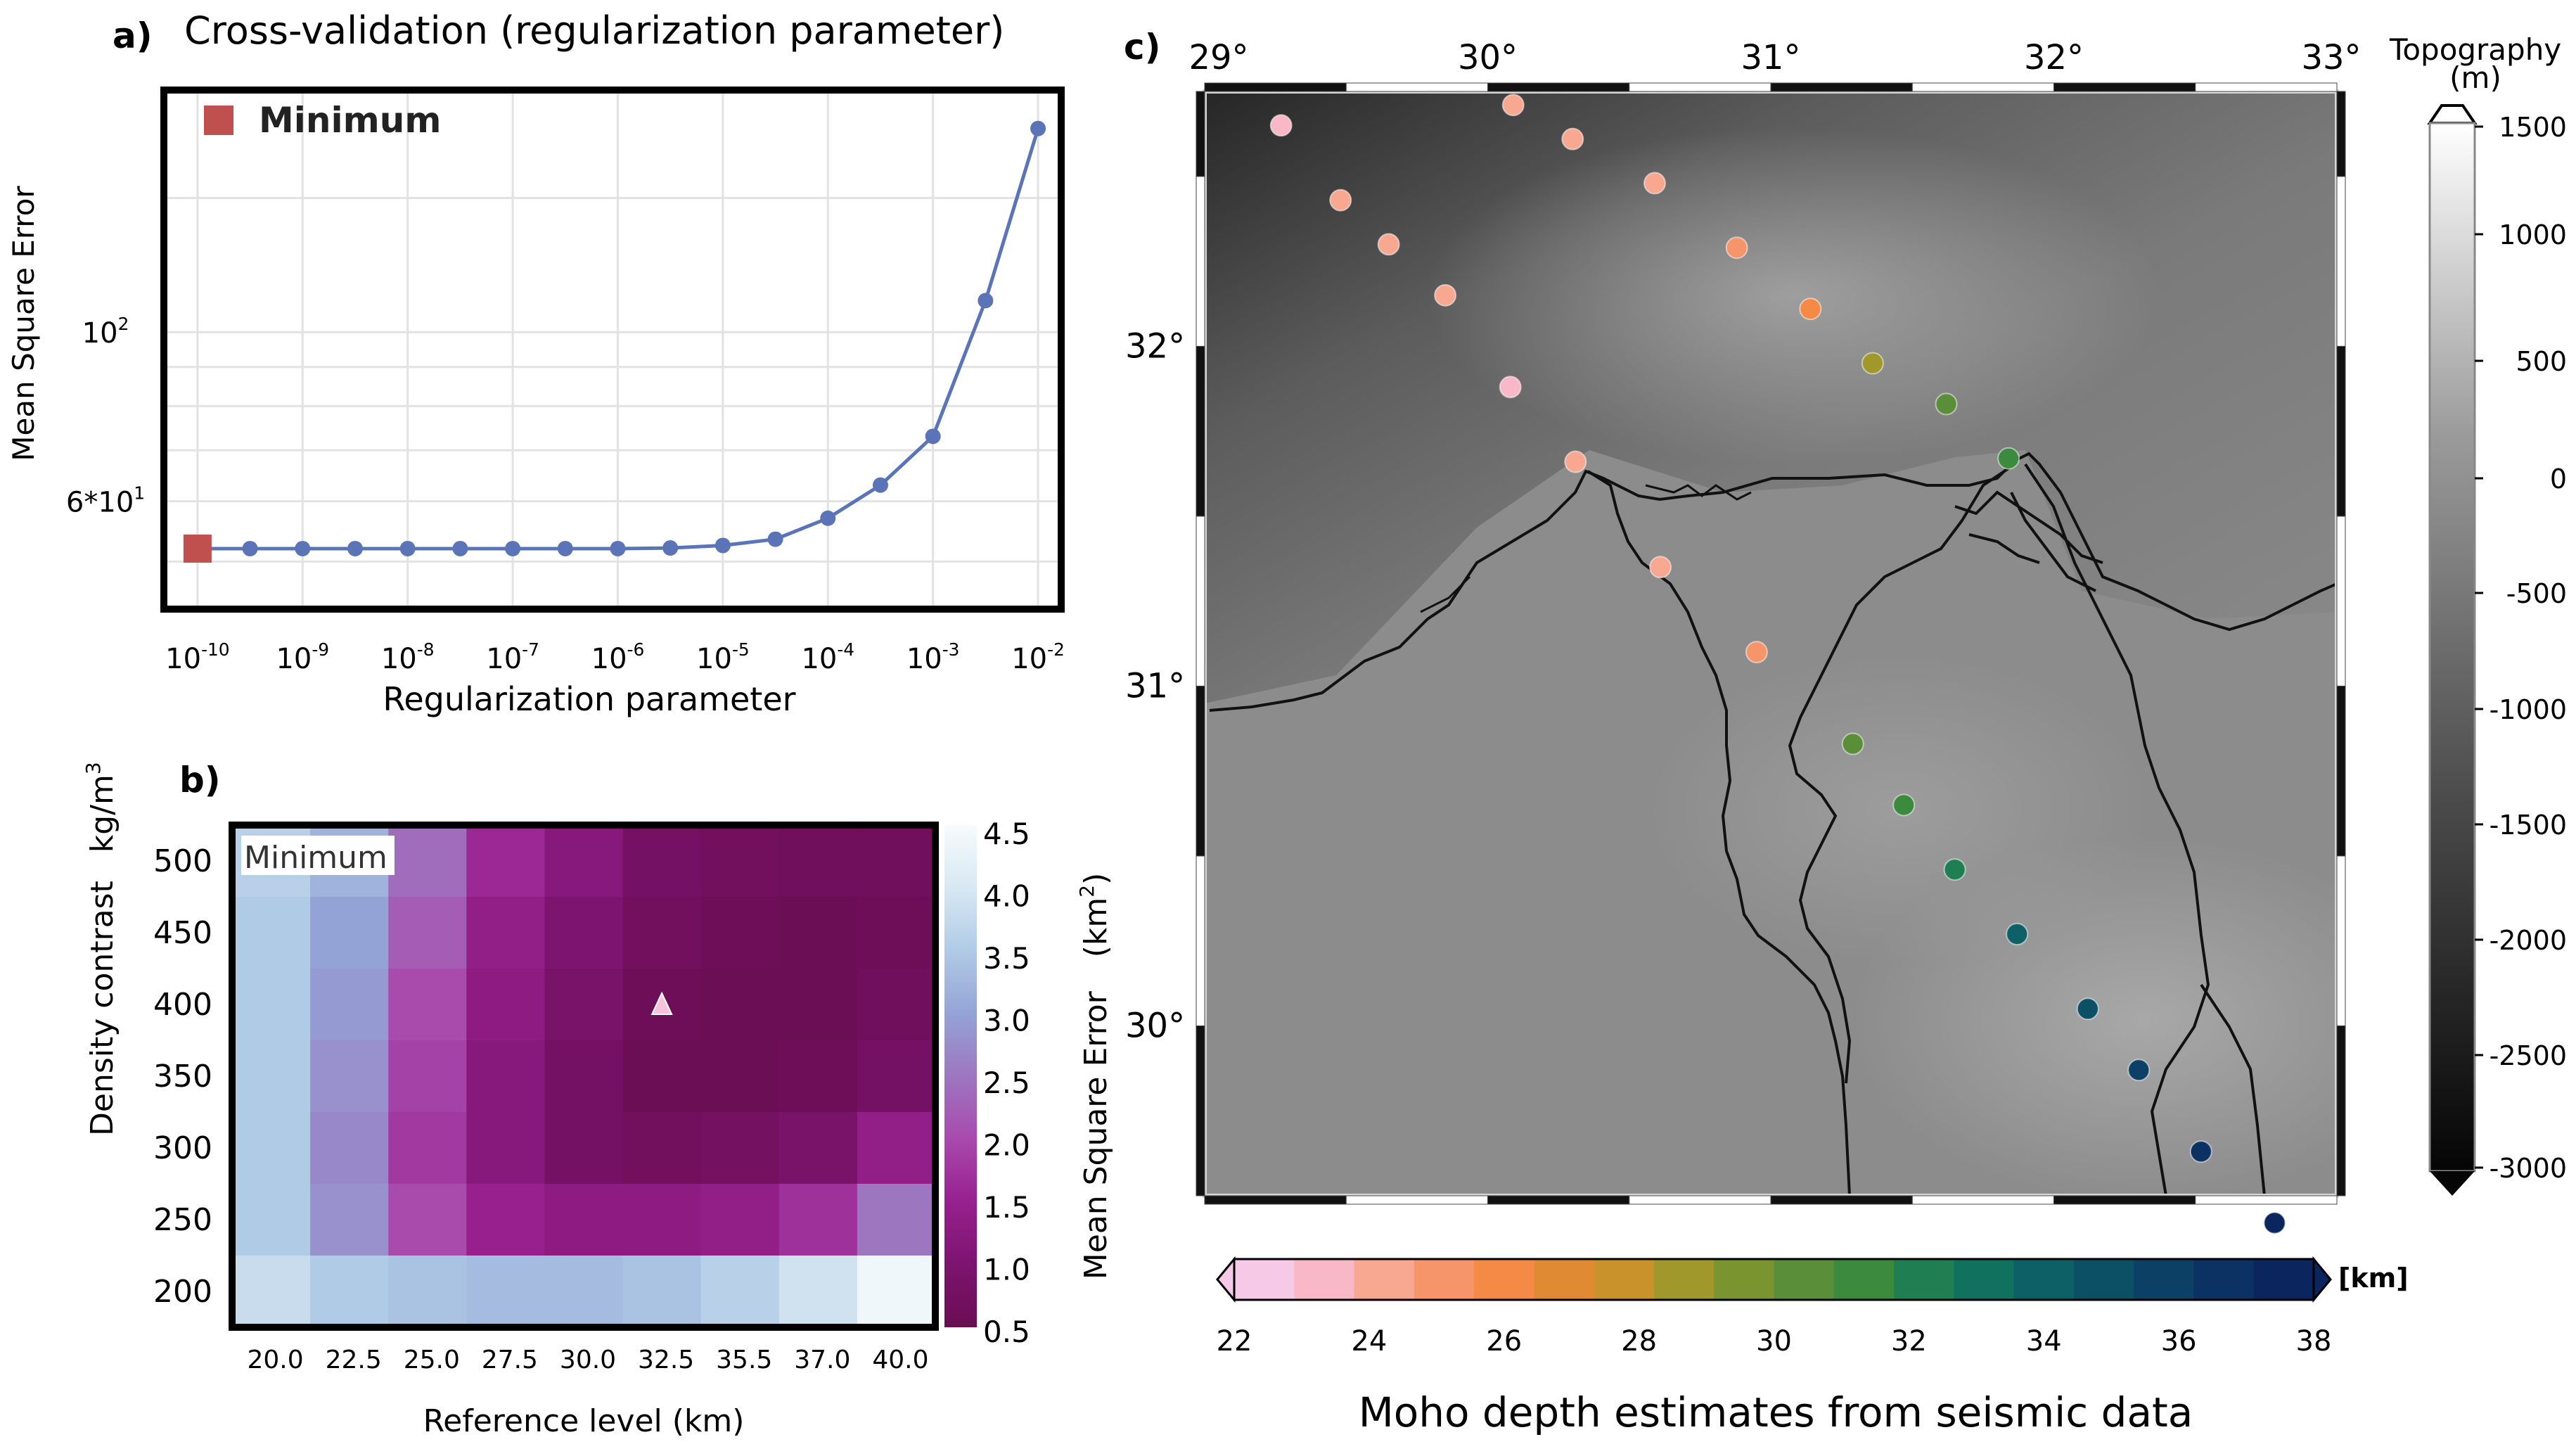 The image size is (2576, 1456). What do you see at coordinates (827, 657) in the screenshot?
I see `x-tick-label: 10⁻⁴` at bounding box center [827, 657].